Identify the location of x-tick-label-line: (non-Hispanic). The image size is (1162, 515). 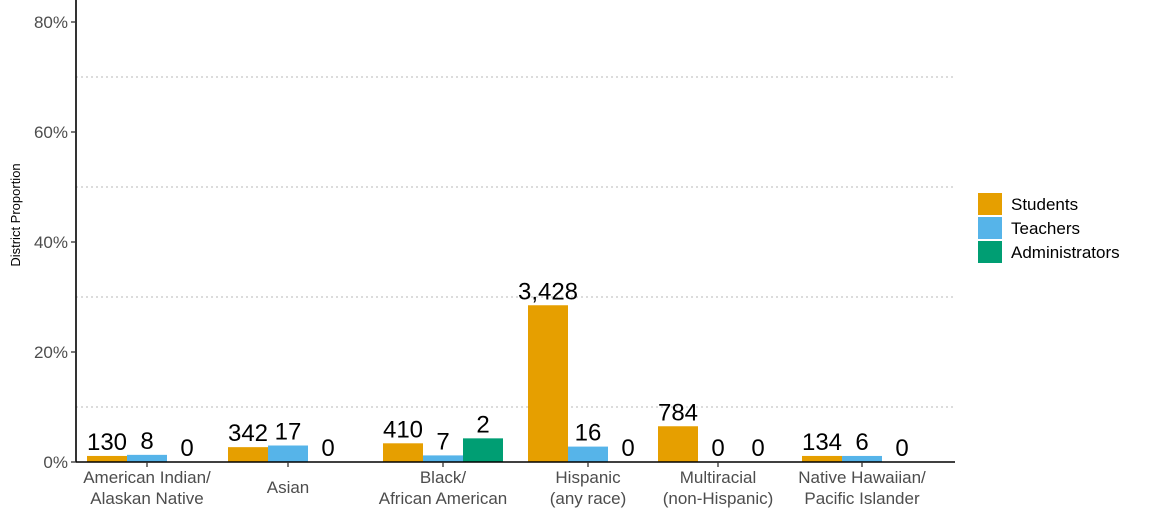
(718, 498).